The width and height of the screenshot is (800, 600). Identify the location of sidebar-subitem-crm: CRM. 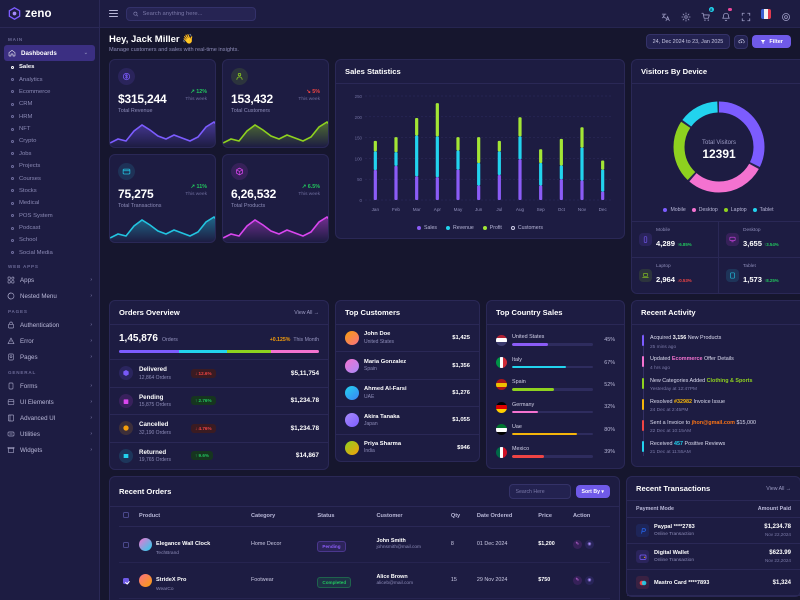
(49, 104).